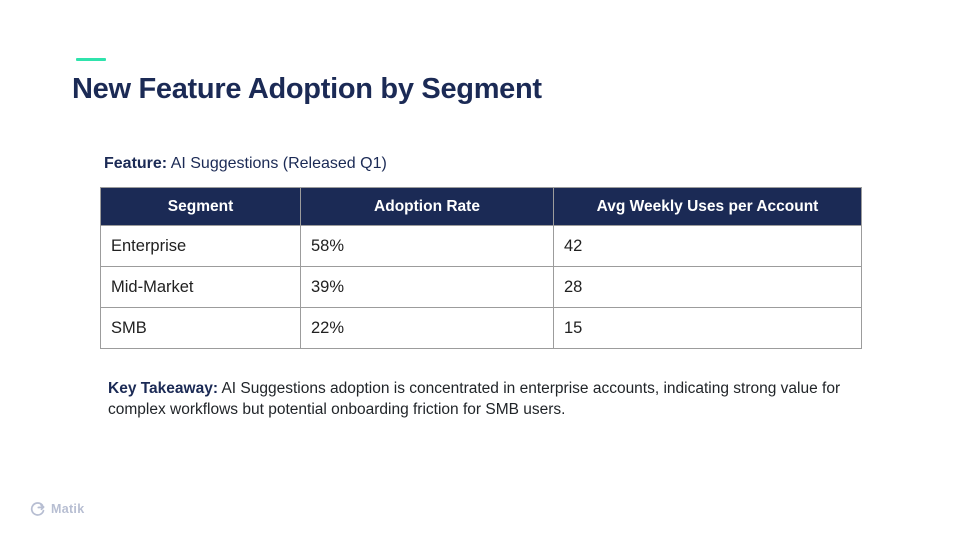  I want to click on cell-adoption-rate: 39%, so click(427, 287).